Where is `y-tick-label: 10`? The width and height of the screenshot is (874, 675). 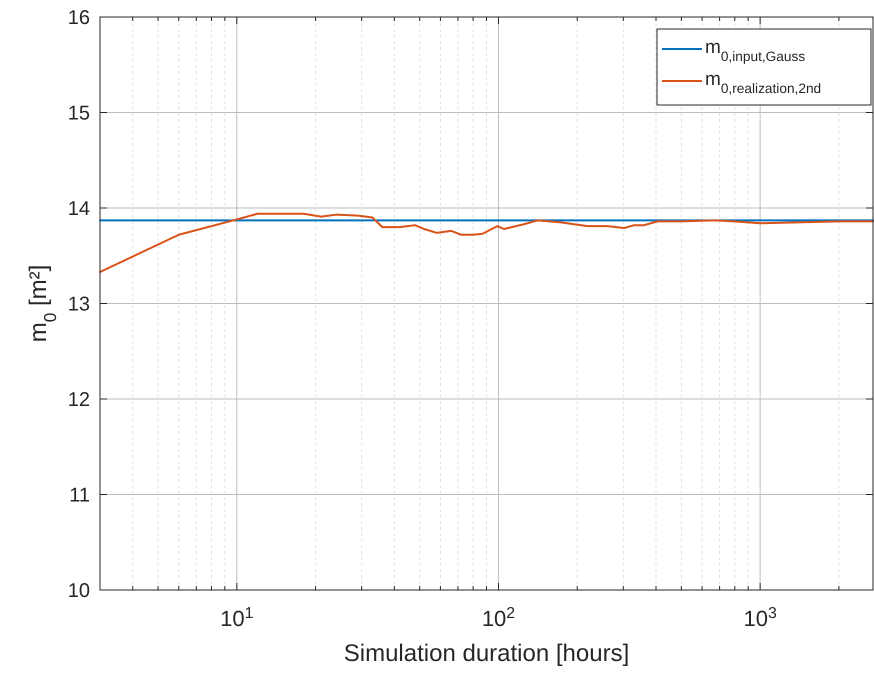
y-tick-label: 10 is located at coordinates (79, 591).